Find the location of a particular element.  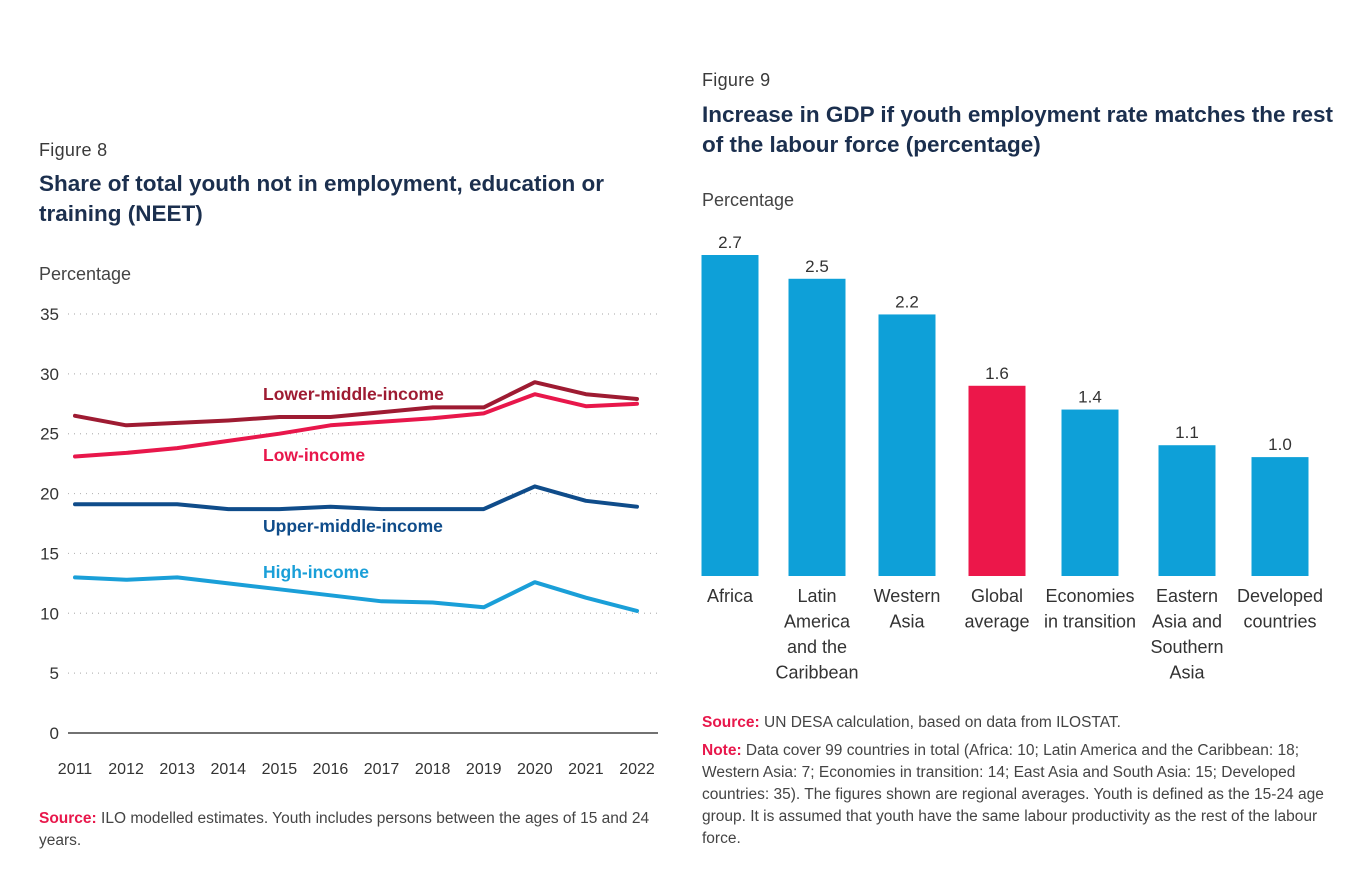

y-tick-10: 10 is located at coordinates (49, 613).